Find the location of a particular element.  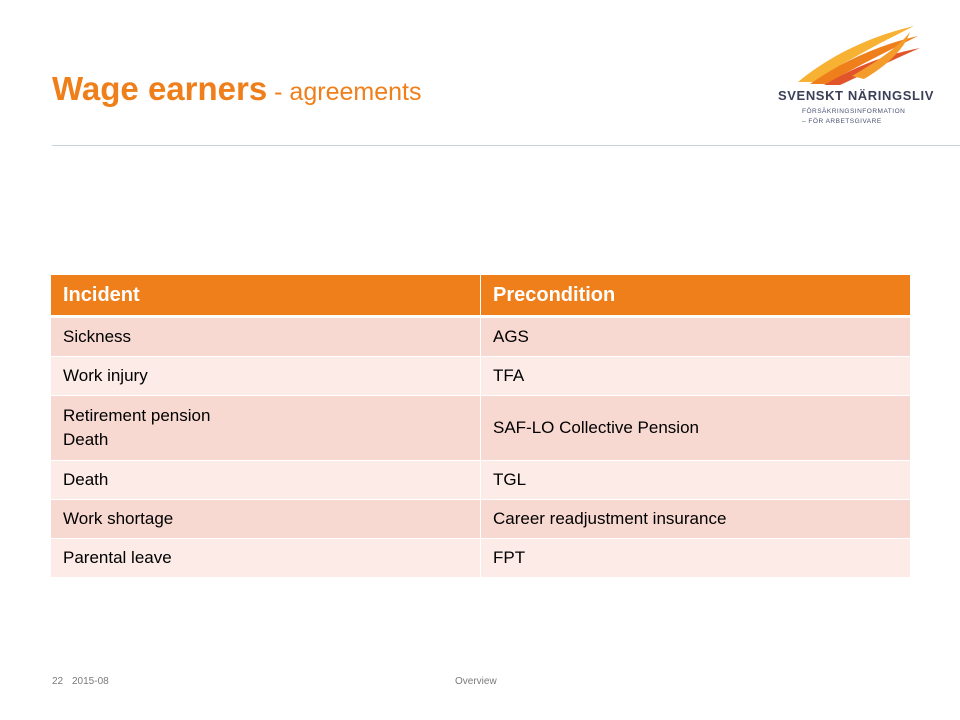

incident-cell: Work injury is located at coordinates (265, 376).